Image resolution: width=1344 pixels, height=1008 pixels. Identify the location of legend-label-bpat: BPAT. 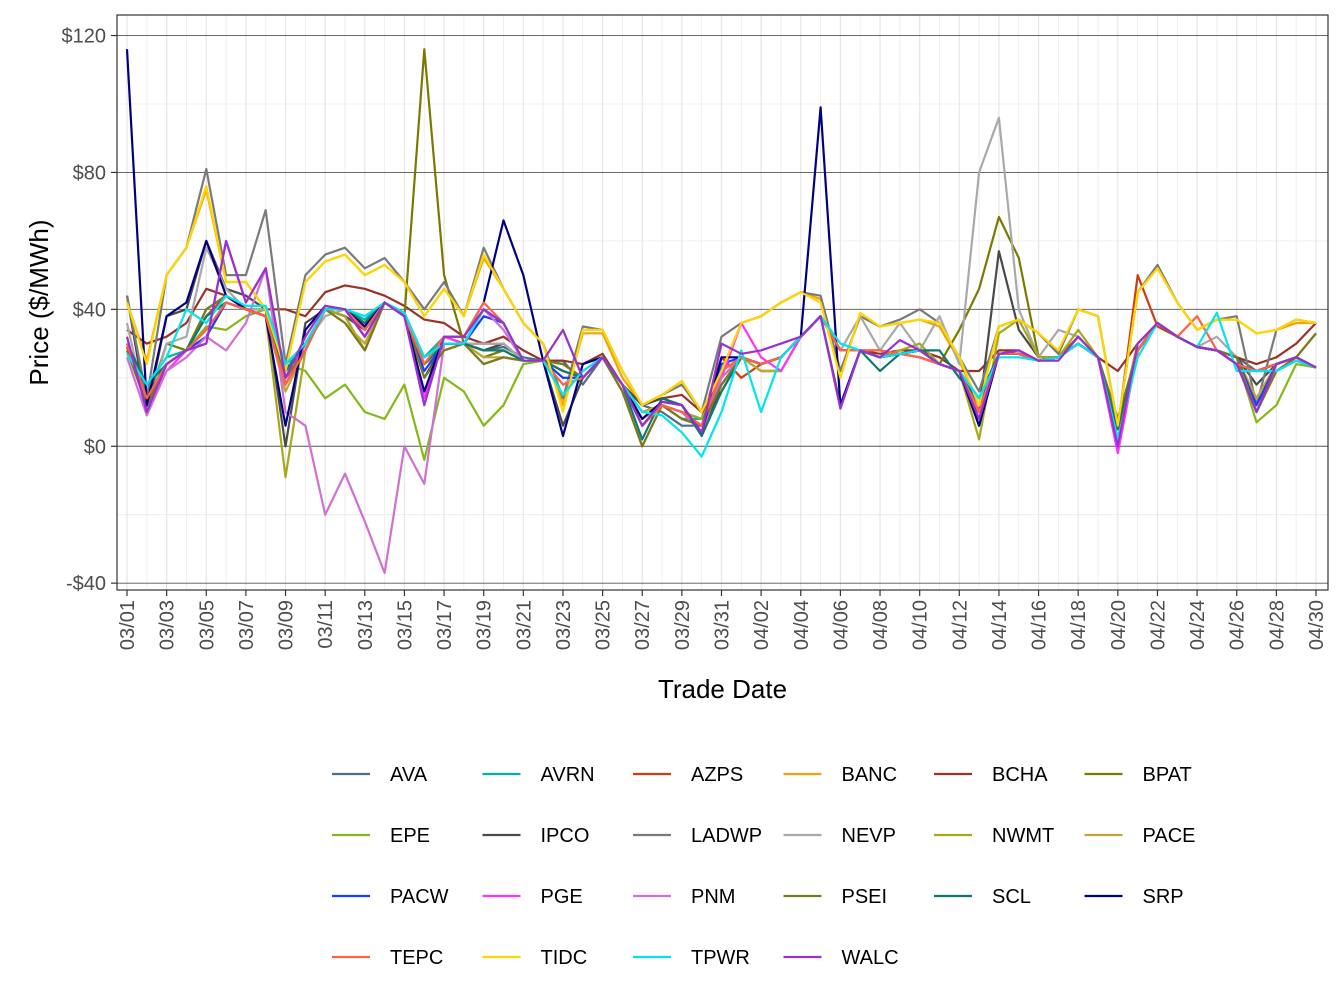
(1167, 775).